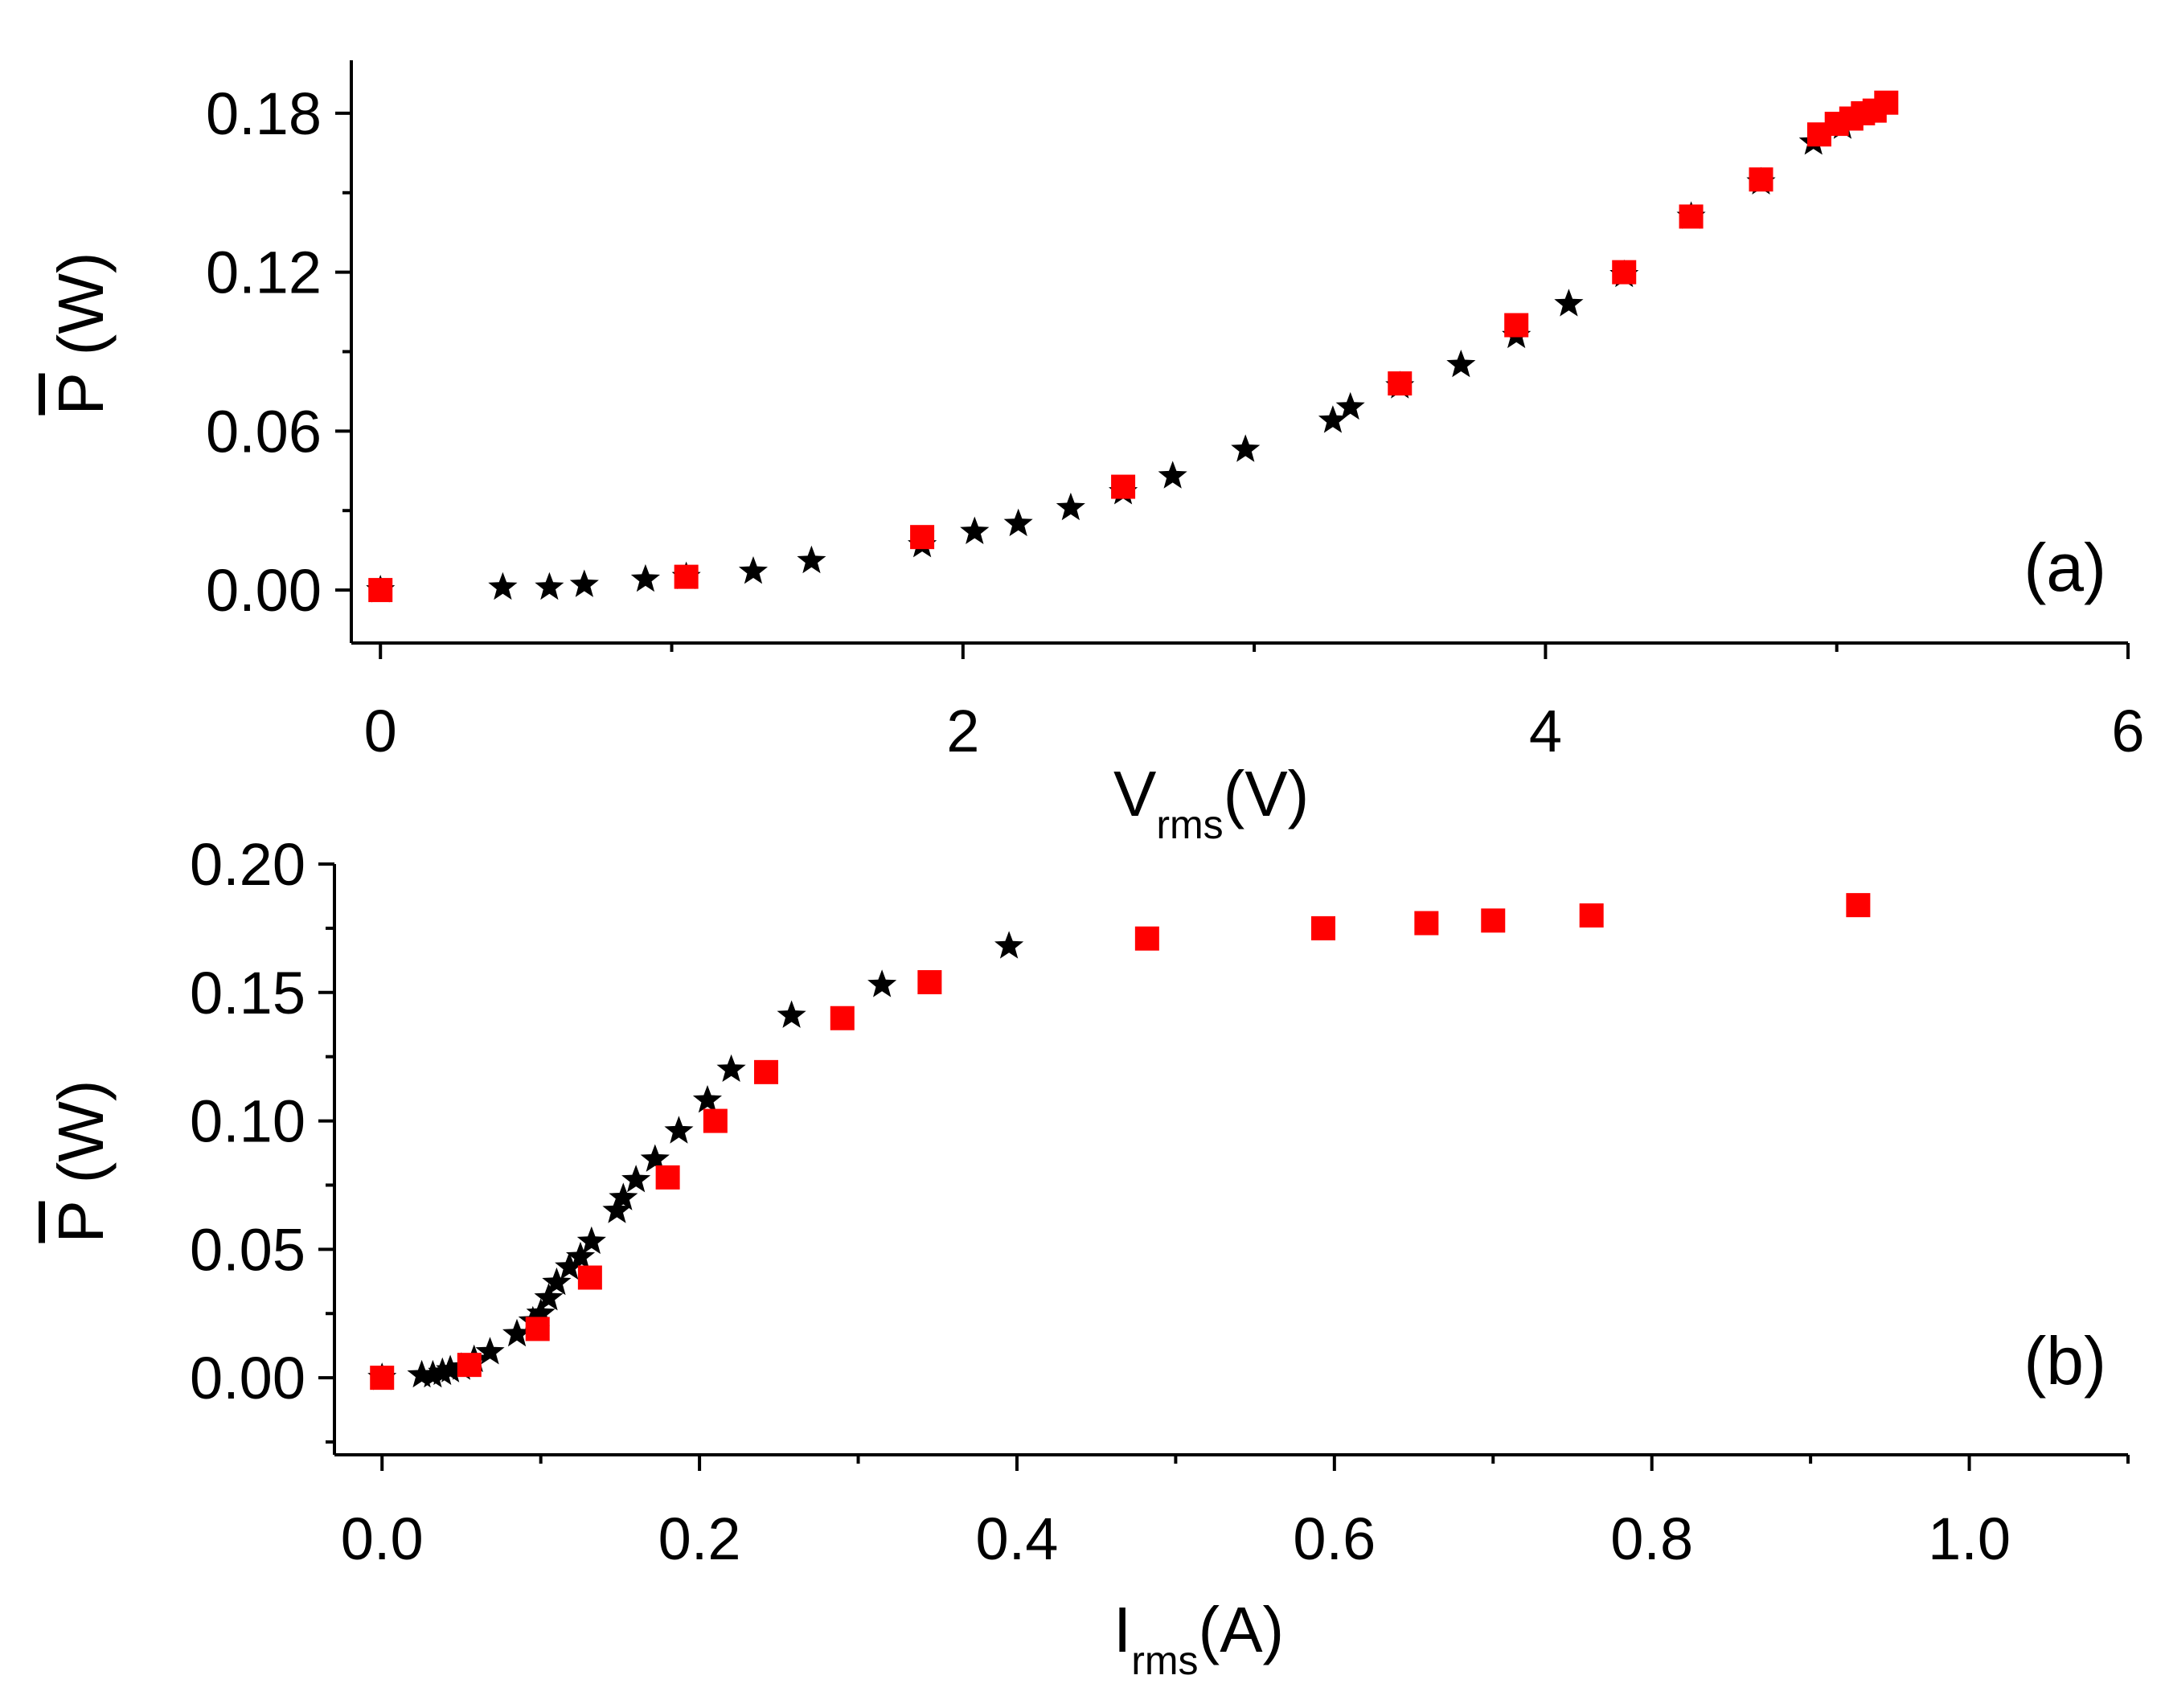 The width and height of the screenshot is (2165, 1708). What do you see at coordinates (699, 1539) in the screenshot?
I see `panel-b-x-tick-label: 0.2` at bounding box center [699, 1539].